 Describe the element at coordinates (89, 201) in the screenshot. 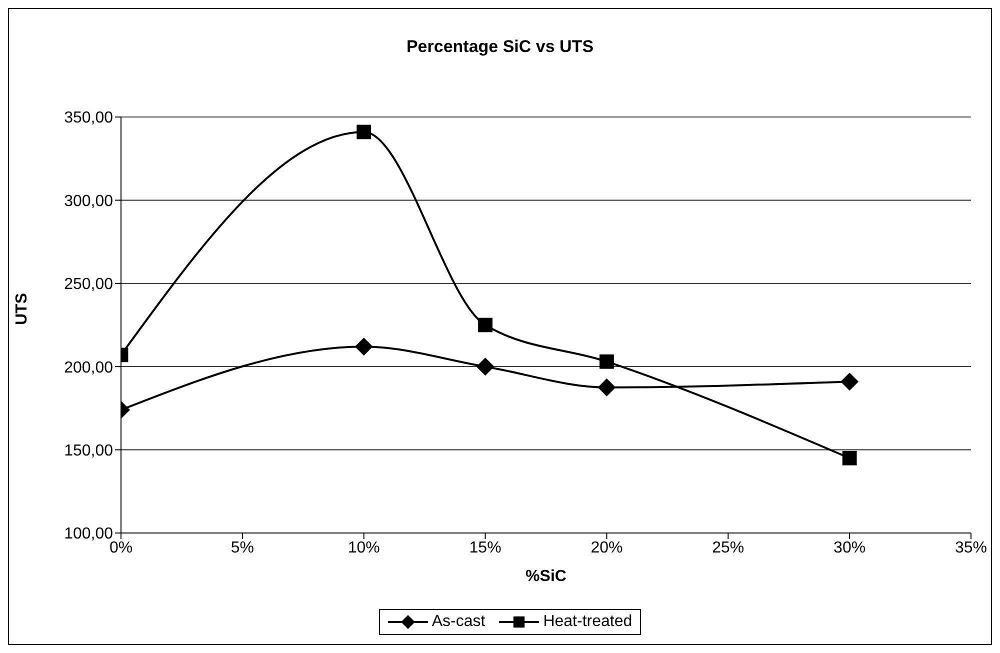

I see `y-tick-label: 300,00` at that location.